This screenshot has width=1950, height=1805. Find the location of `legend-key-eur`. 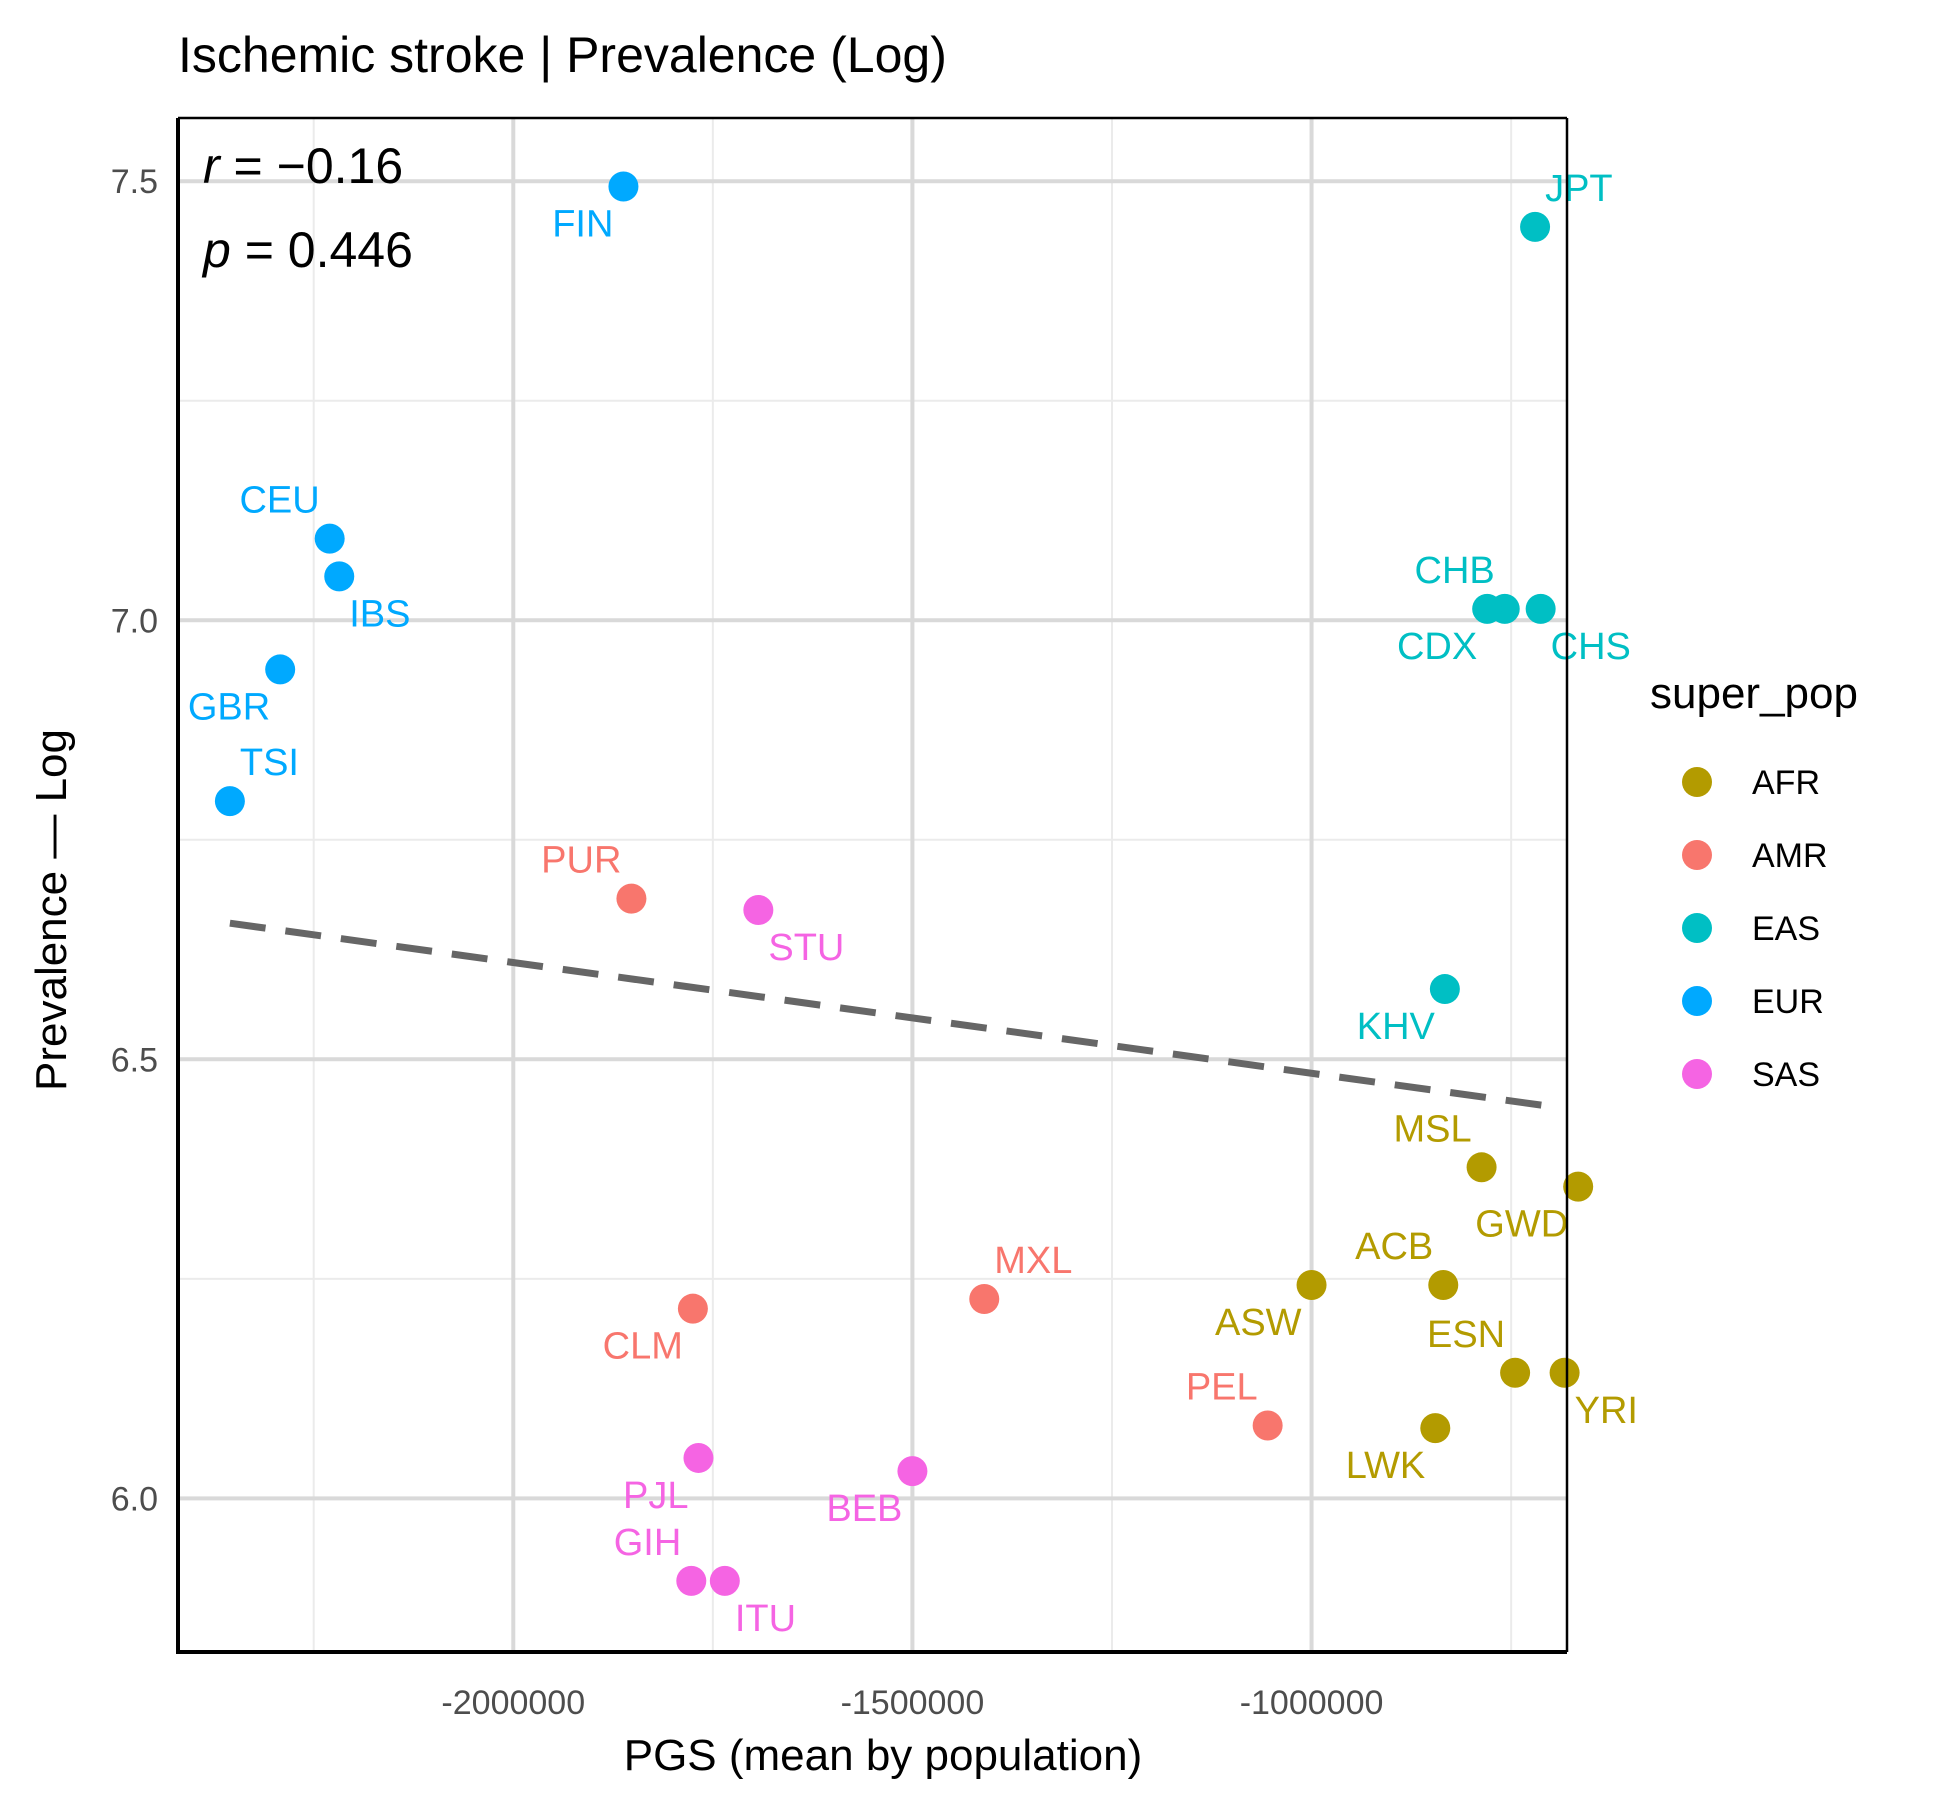

legend-key-eur is located at coordinates (1697, 1001).